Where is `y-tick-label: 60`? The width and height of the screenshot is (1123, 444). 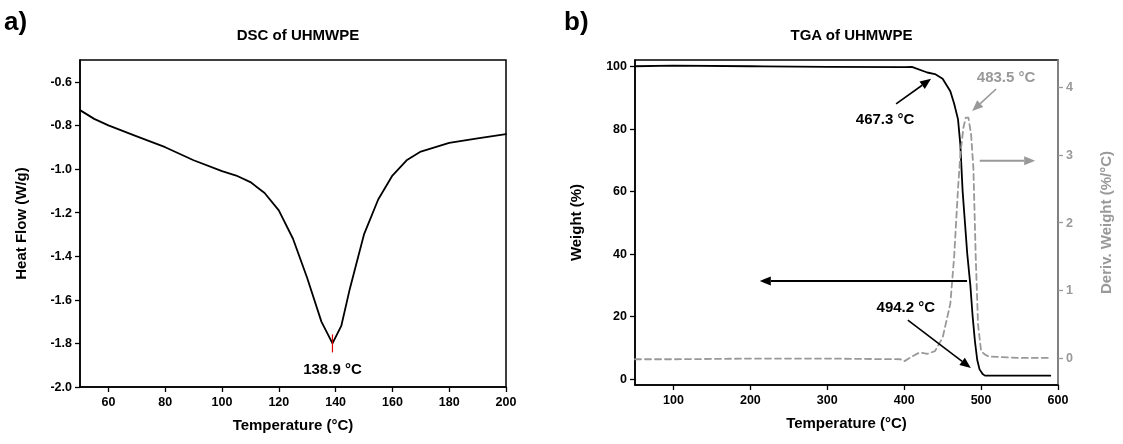 y-tick-label: 60 is located at coordinates (620, 191).